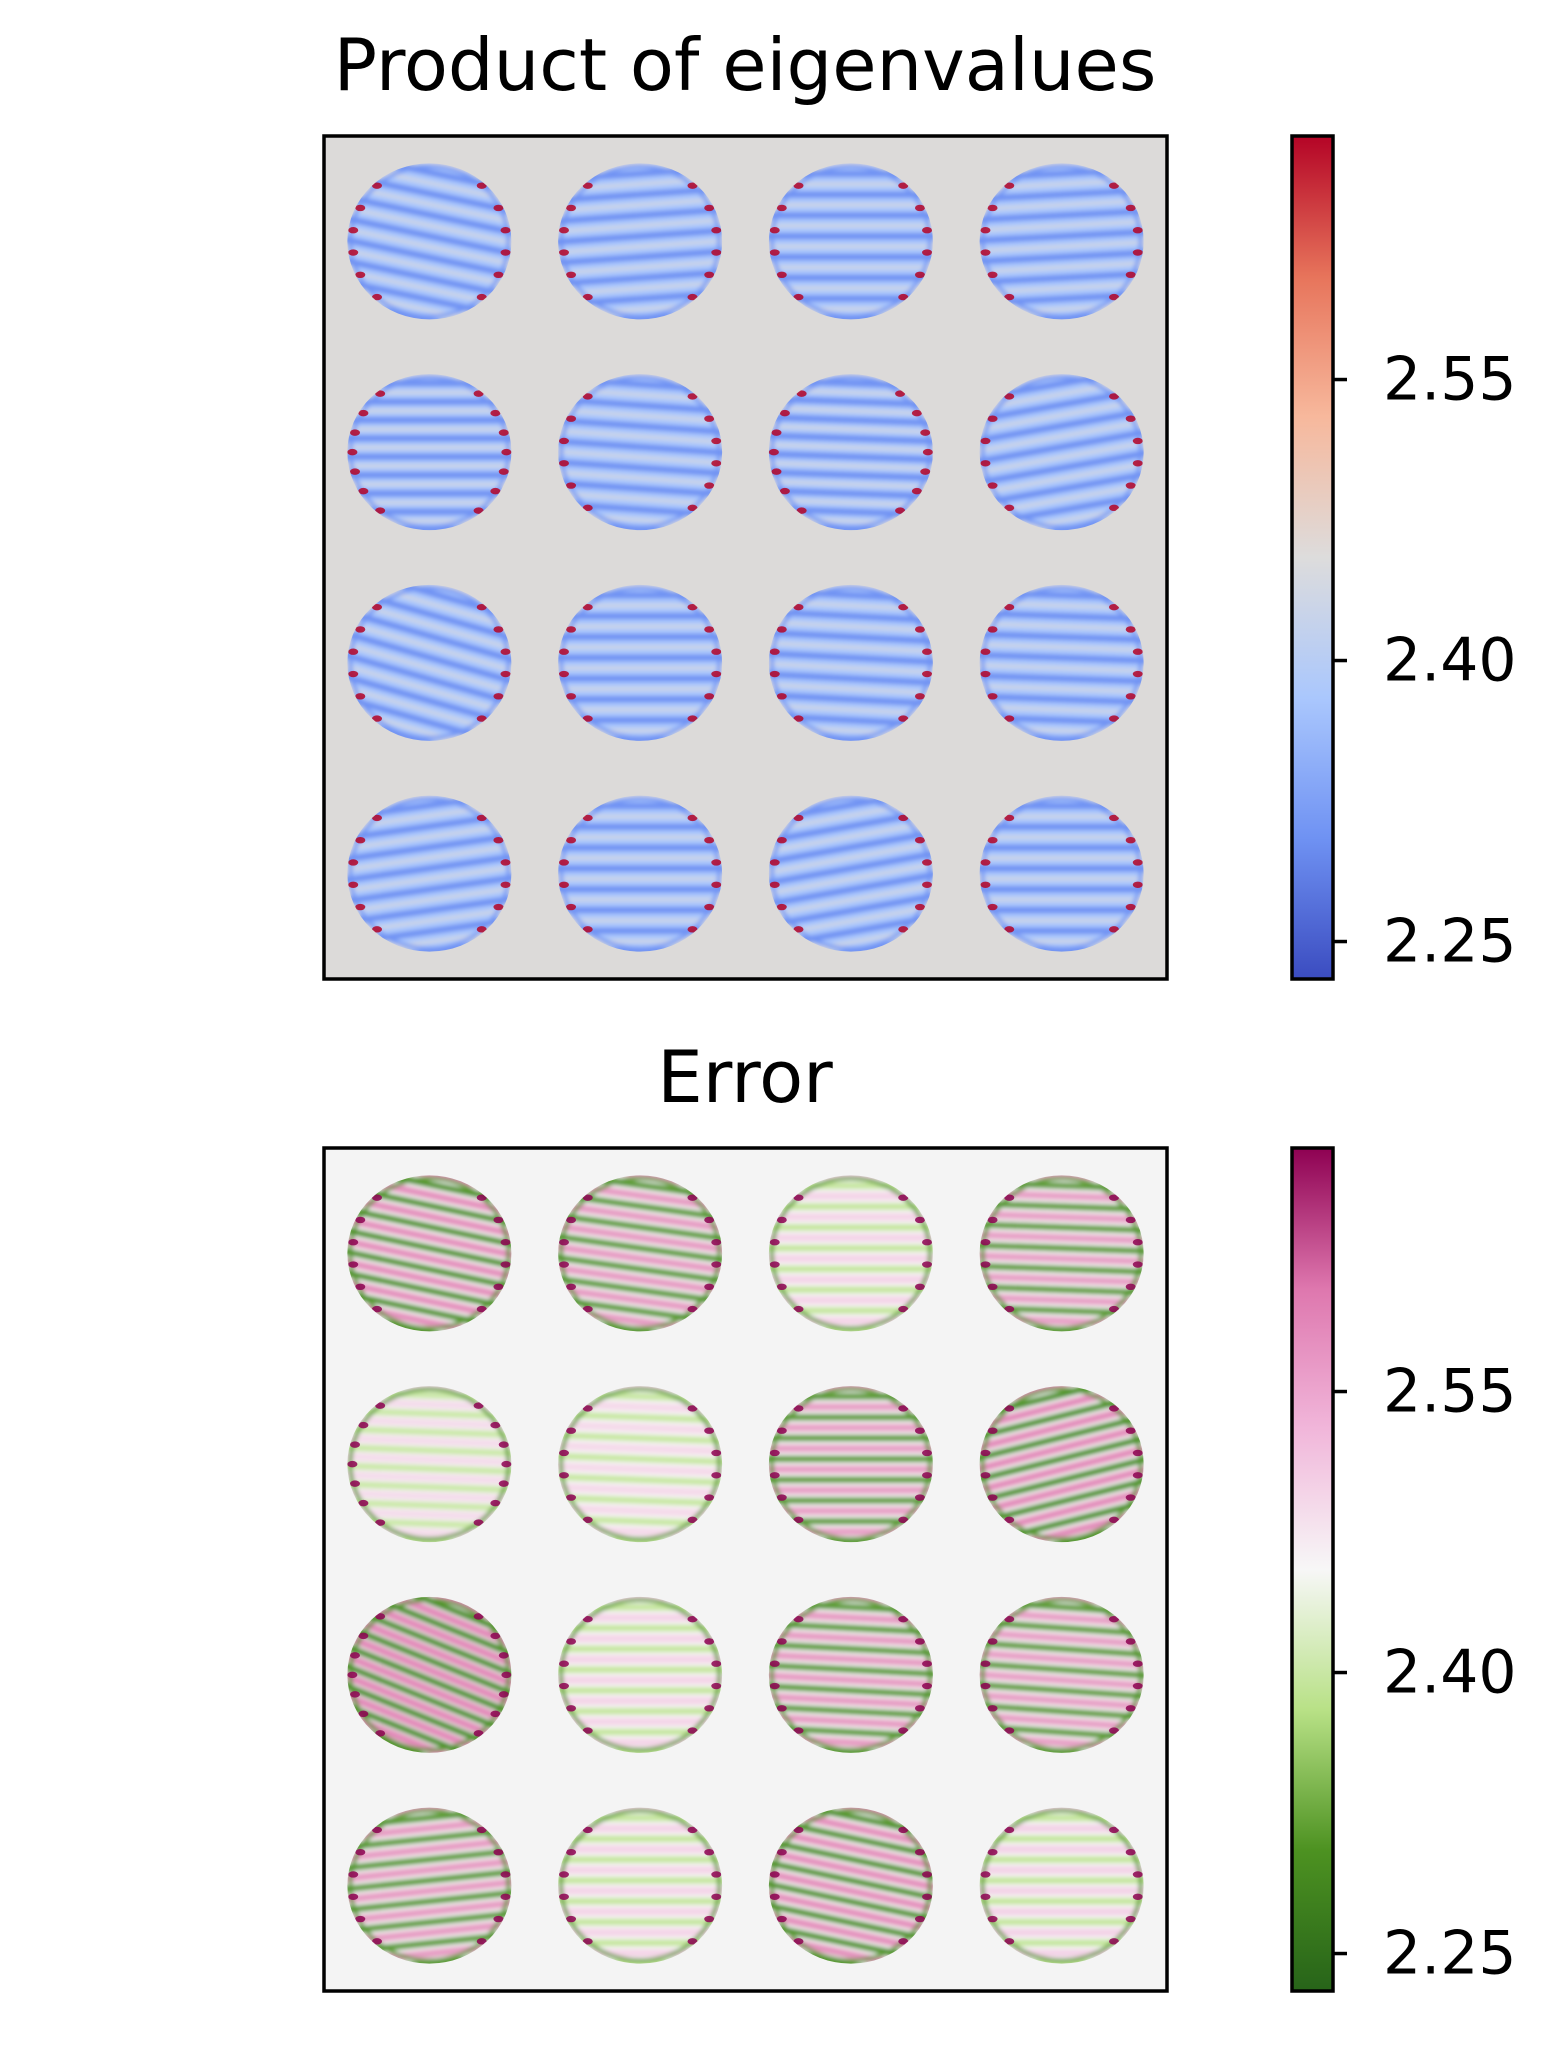 The image size is (1549, 2065). What do you see at coordinates (1450, 380) in the screenshot?
I see `colorbar-tick-label-product-3: 2.55` at bounding box center [1450, 380].